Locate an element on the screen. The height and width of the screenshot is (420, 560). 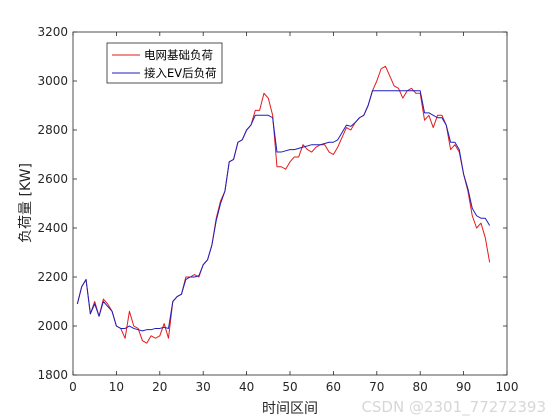
x-tick-label: 80 is located at coordinates (420, 387).